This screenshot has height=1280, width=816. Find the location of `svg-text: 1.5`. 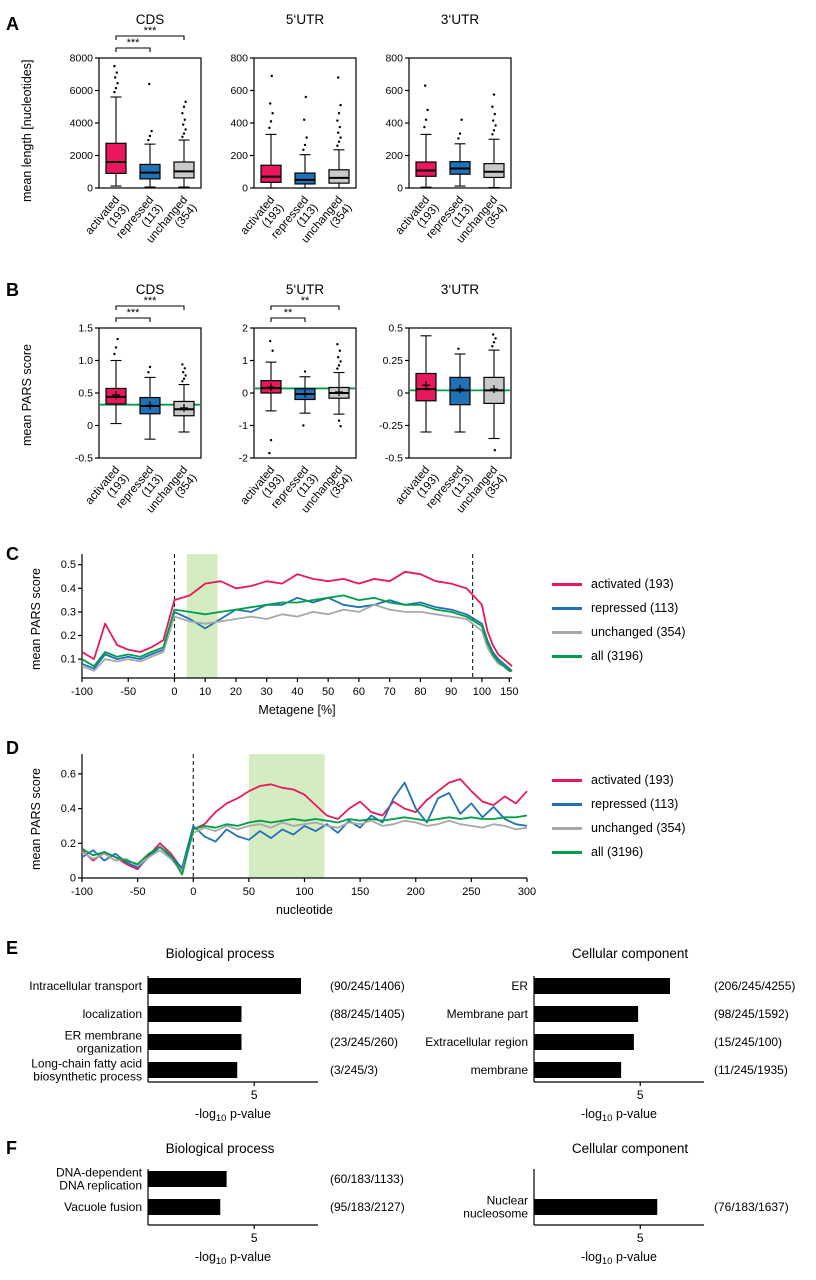

svg-text: 1.5 is located at coordinates (85, 329).